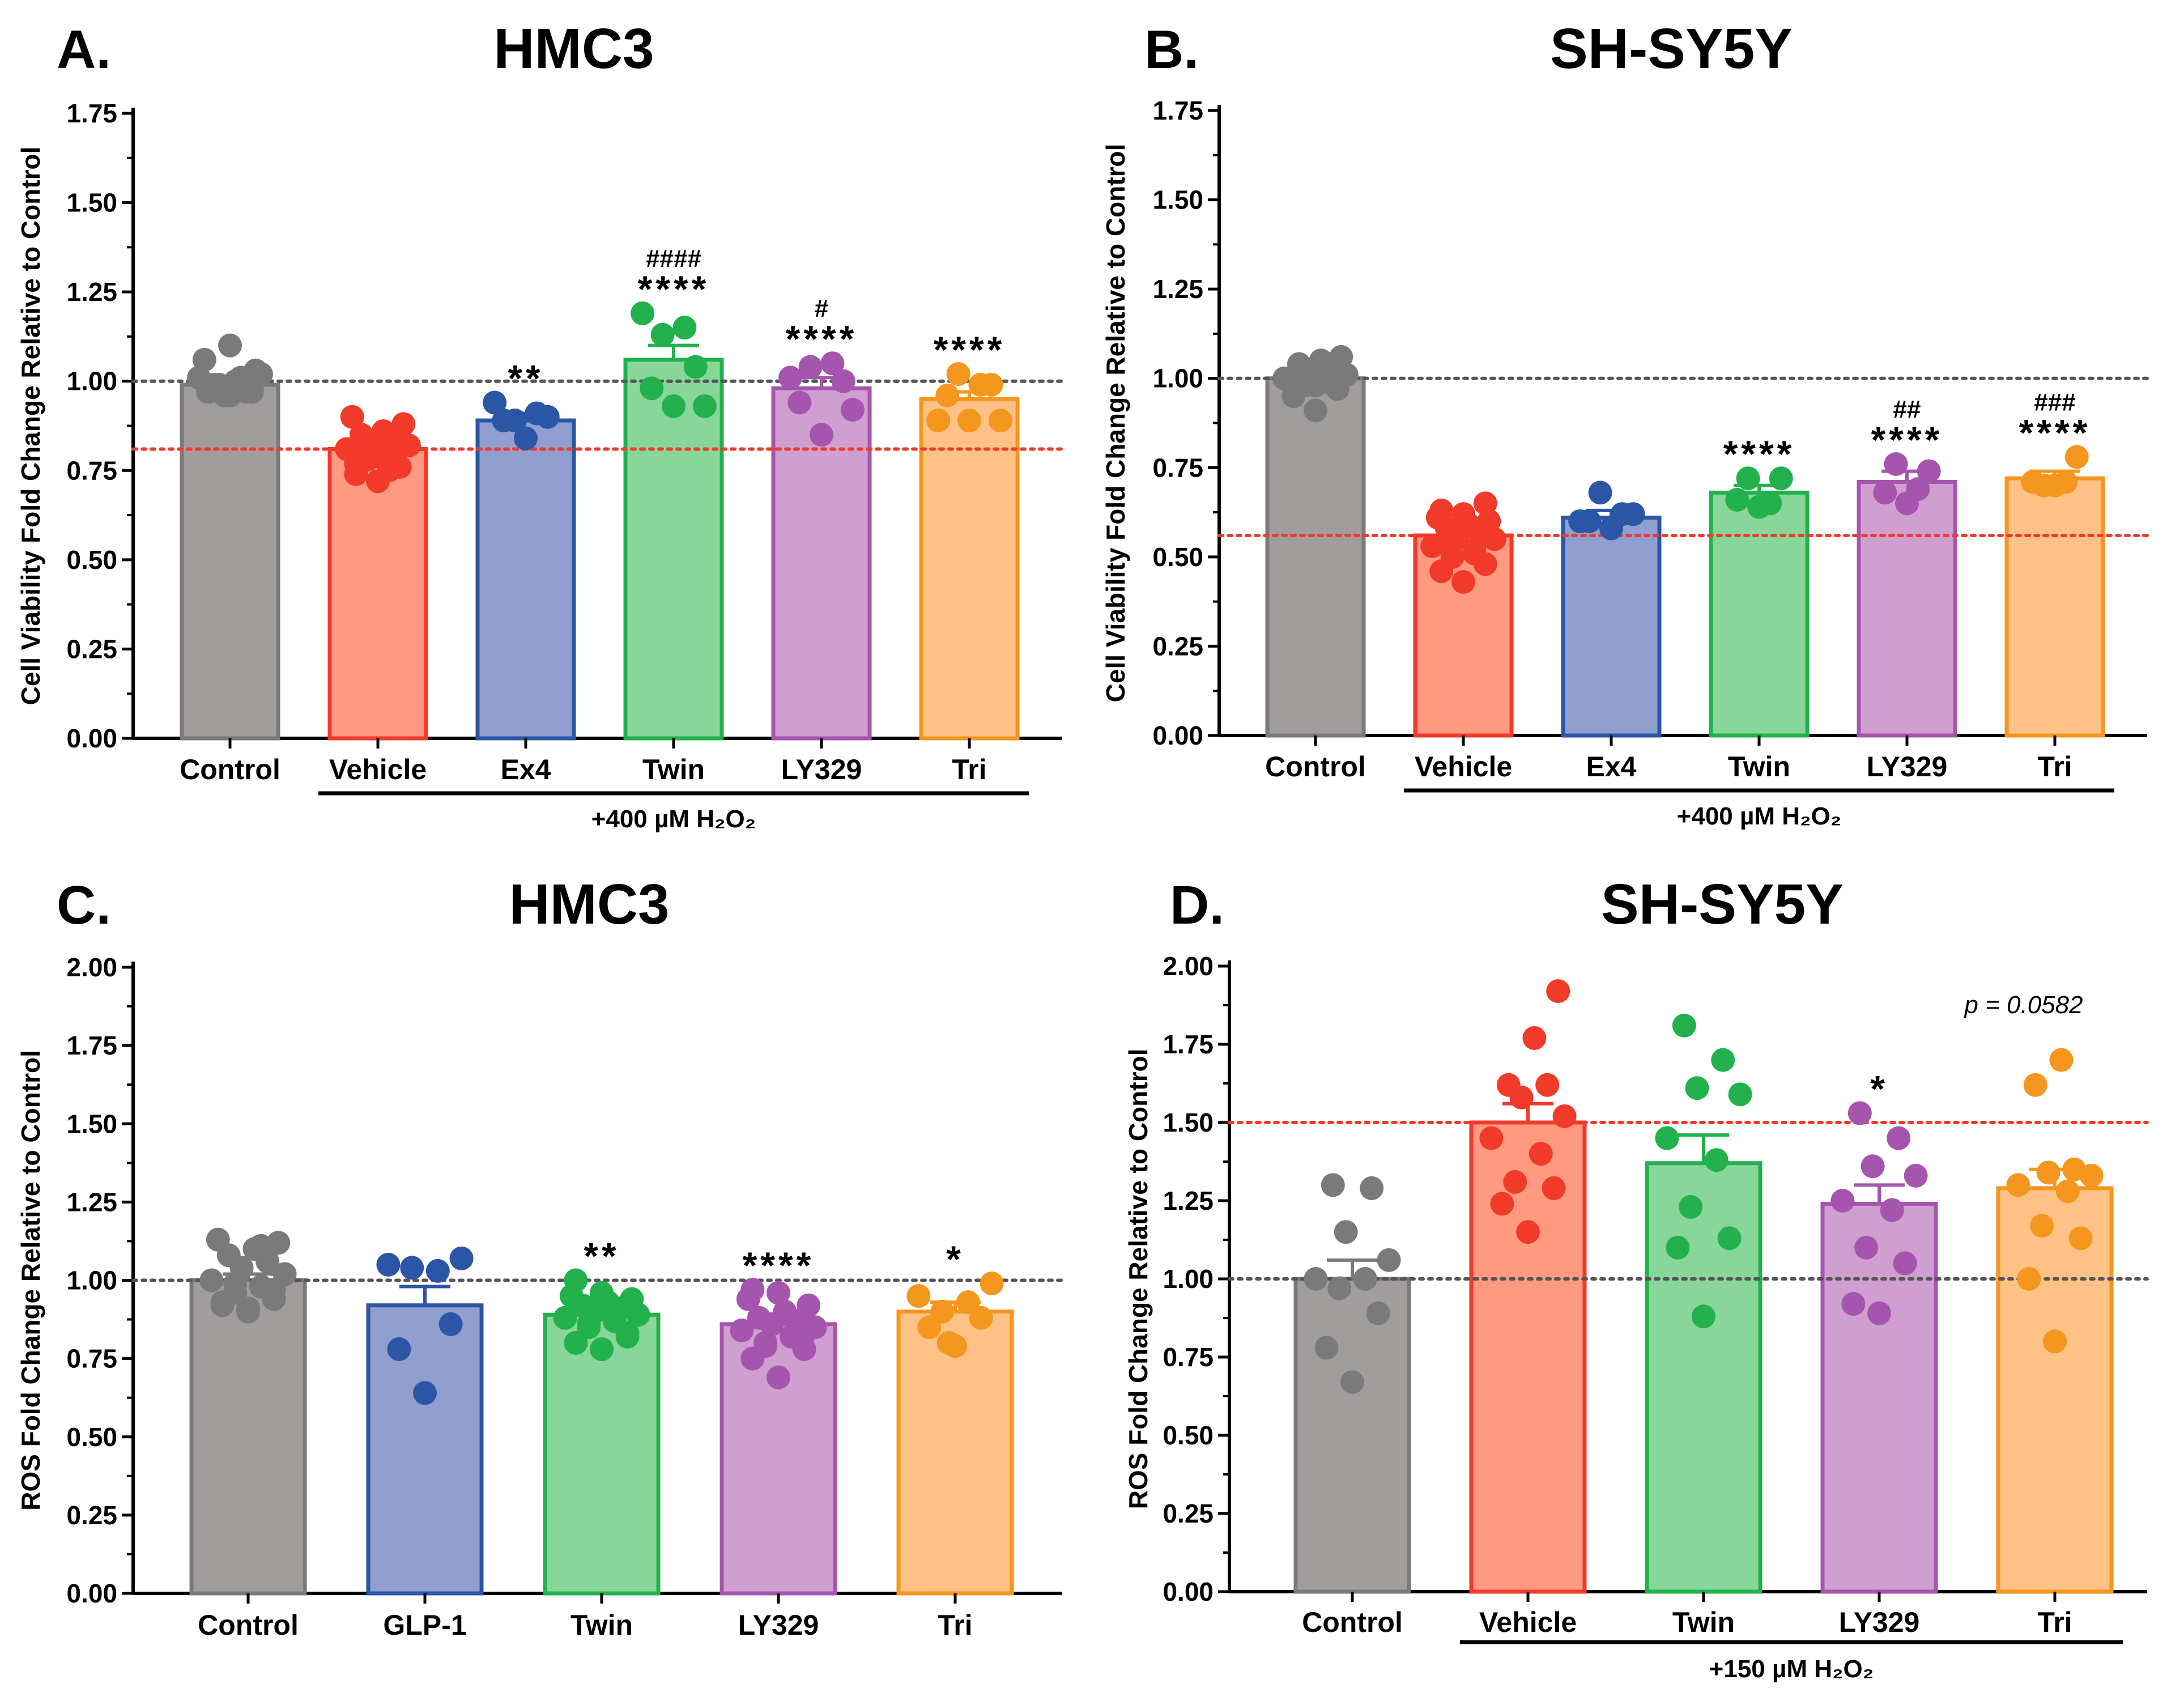  What do you see at coordinates (821, 308) in the screenshot?
I see `significance-hash: #` at bounding box center [821, 308].